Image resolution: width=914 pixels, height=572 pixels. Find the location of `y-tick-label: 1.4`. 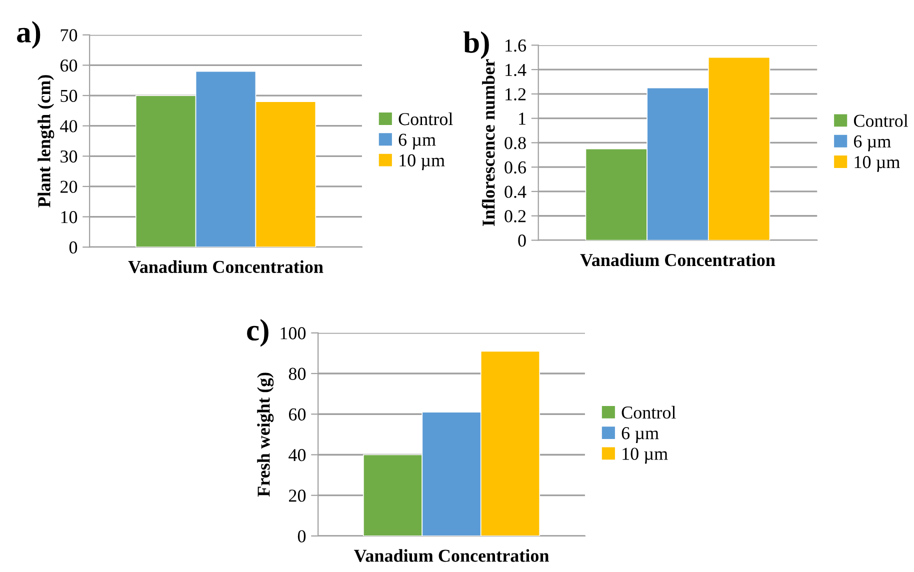

y-tick-label: 1.4 is located at coordinates (516, 70).